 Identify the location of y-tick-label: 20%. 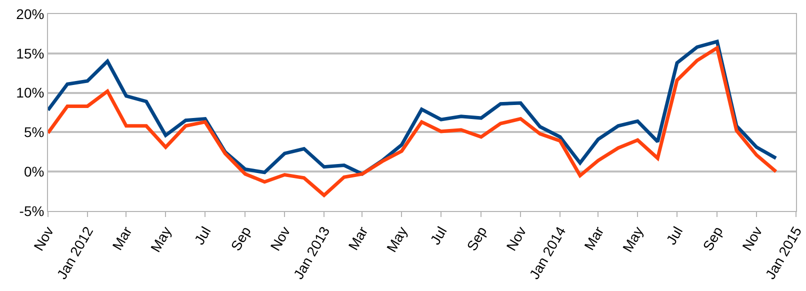
(30, 14).